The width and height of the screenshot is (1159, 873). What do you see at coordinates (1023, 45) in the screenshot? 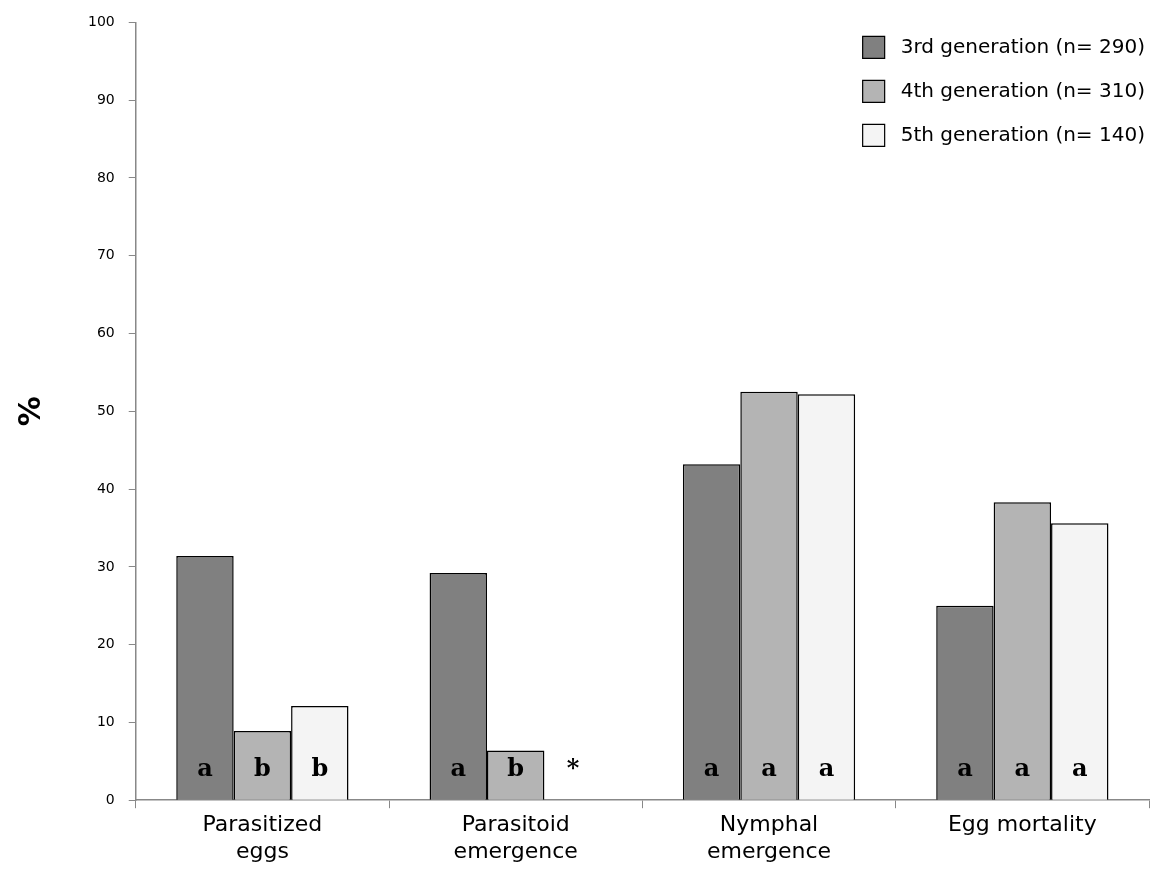
I see `legend-label: 3rd generation (n= 290)` at bounding box center [1023, 45].